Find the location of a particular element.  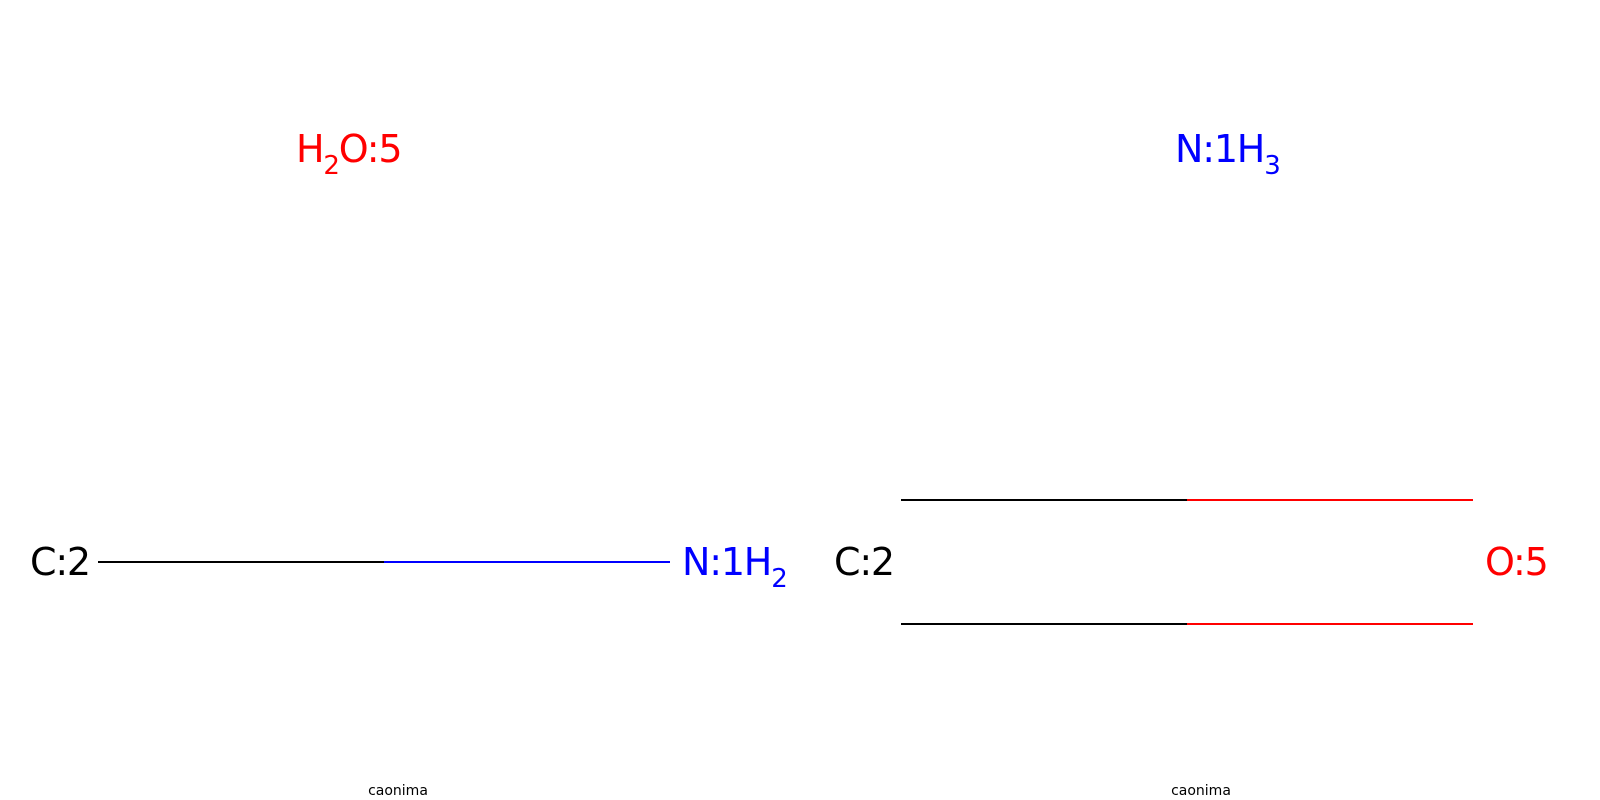

water-hydrogen-count: 2 is located at coordinates (330, 166).